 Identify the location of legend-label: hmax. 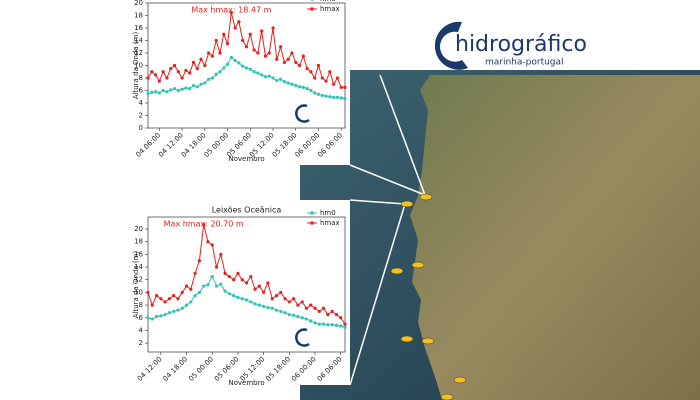
(330, 223).